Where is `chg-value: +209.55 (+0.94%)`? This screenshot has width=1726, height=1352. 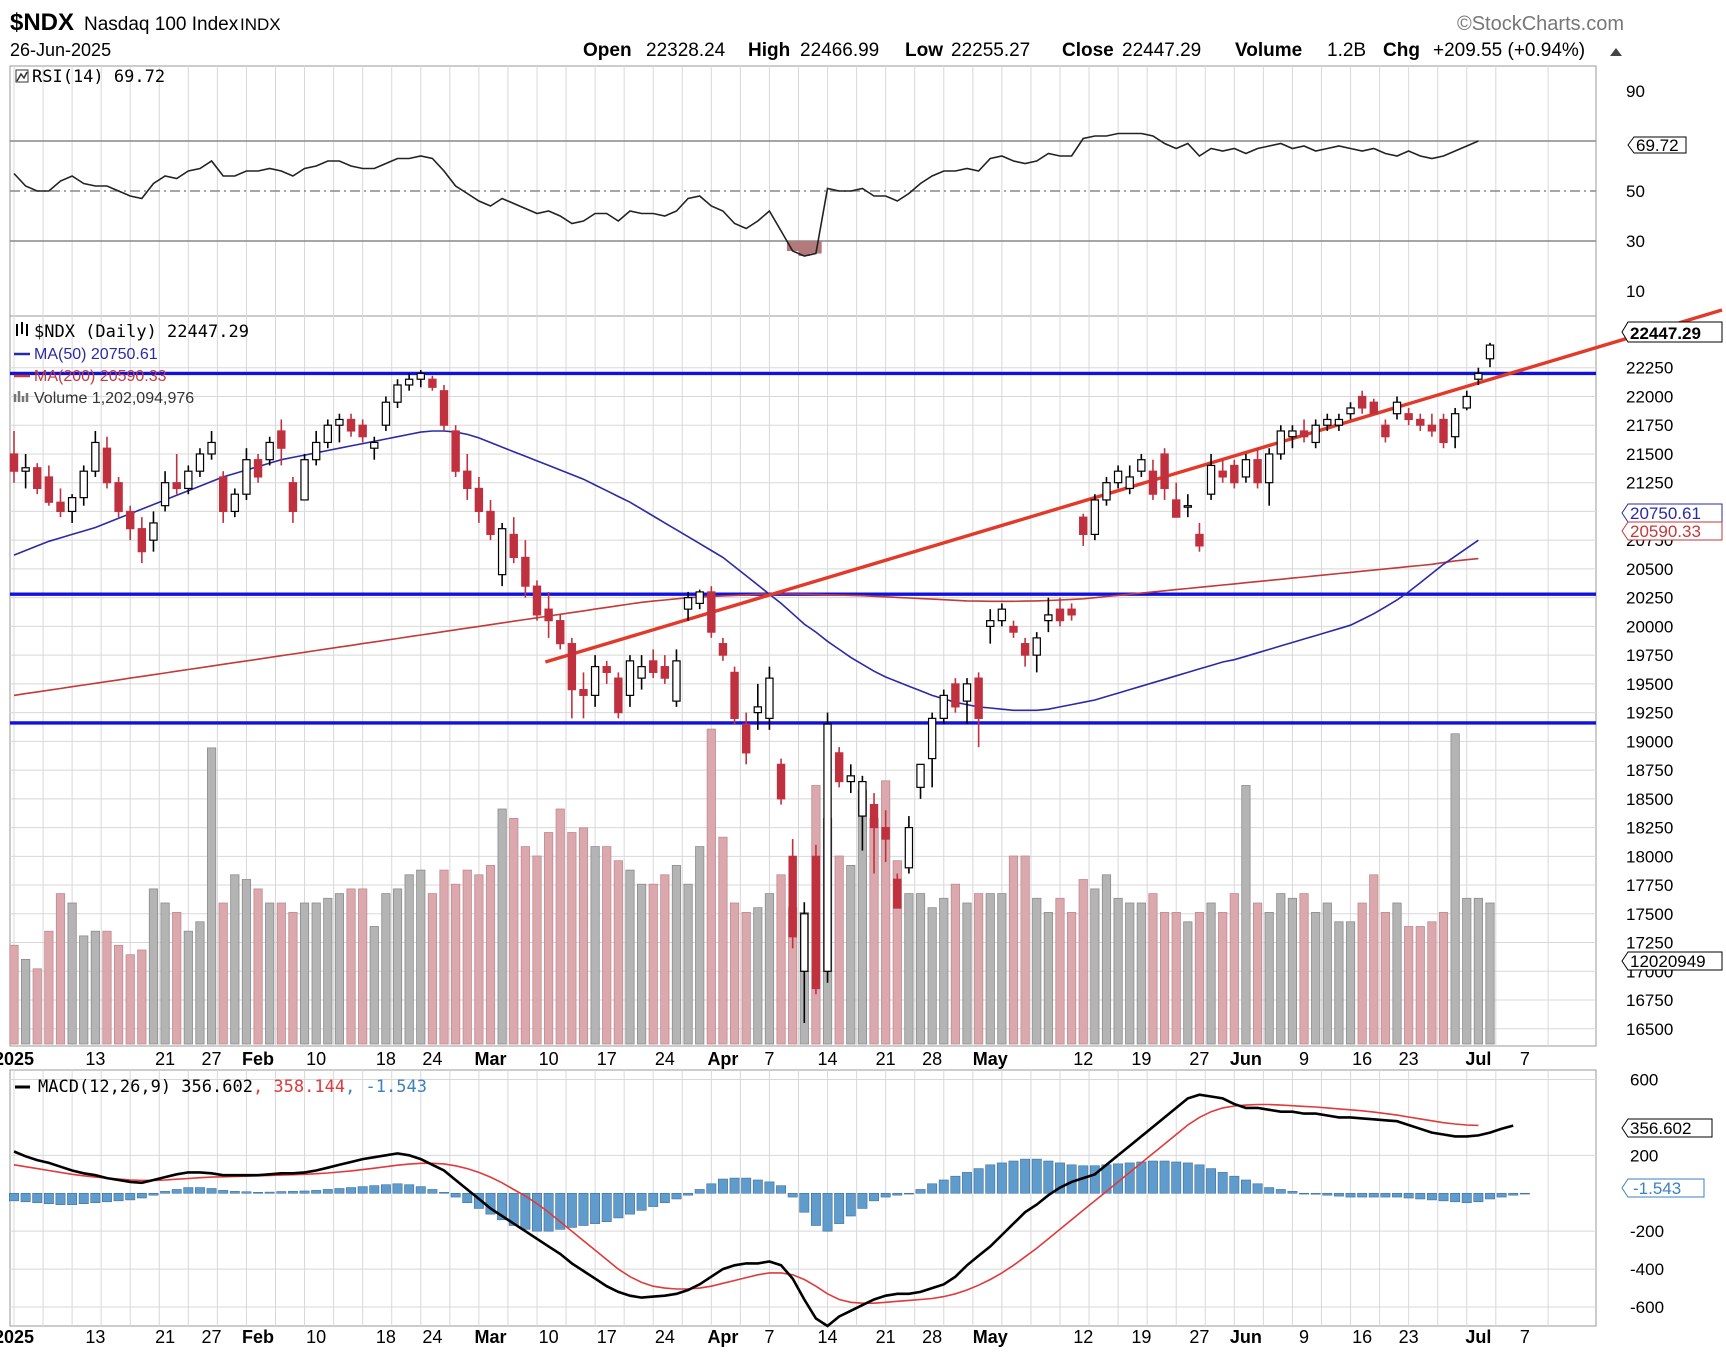
chg-value: +209.55 (+0.94%) is located at coordinates (1509, 50).